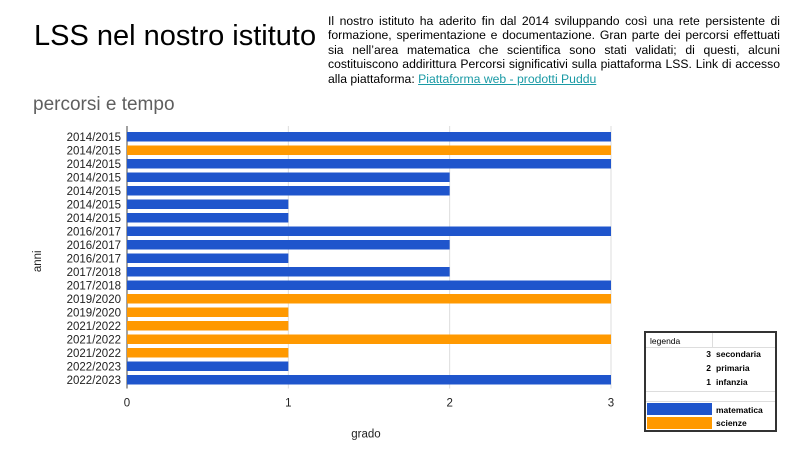  Describe the element at coordinates (127, 404) in the screenshot. I see `x-tick-label: 0` at that location.